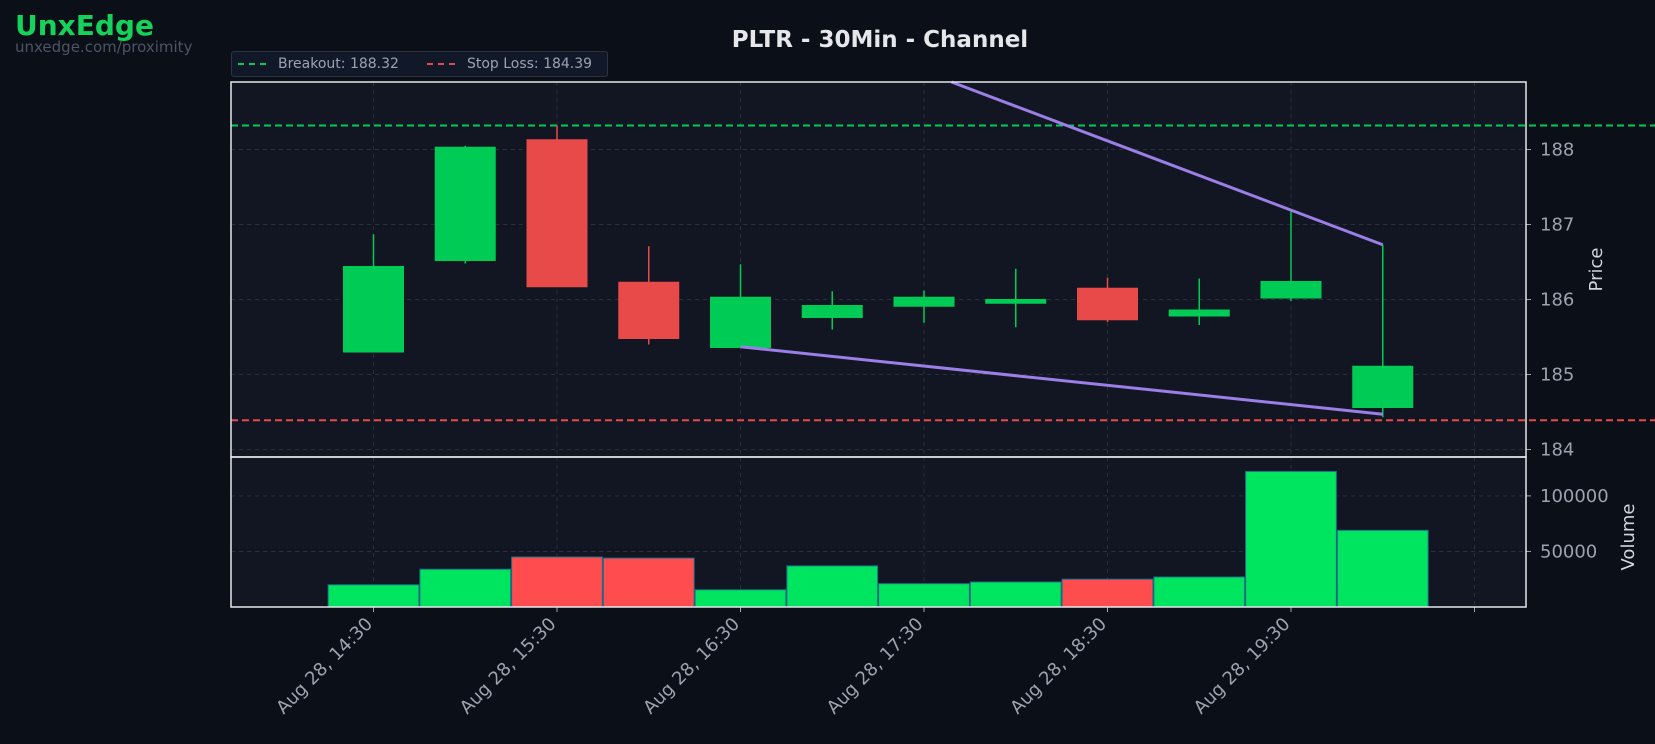 This screenshot has height=744, width=1655. What do you see at coordinates (440, 64) in the screenshot?
I see `legend-swatch-stop-loss` at bounding box center [440, 64].